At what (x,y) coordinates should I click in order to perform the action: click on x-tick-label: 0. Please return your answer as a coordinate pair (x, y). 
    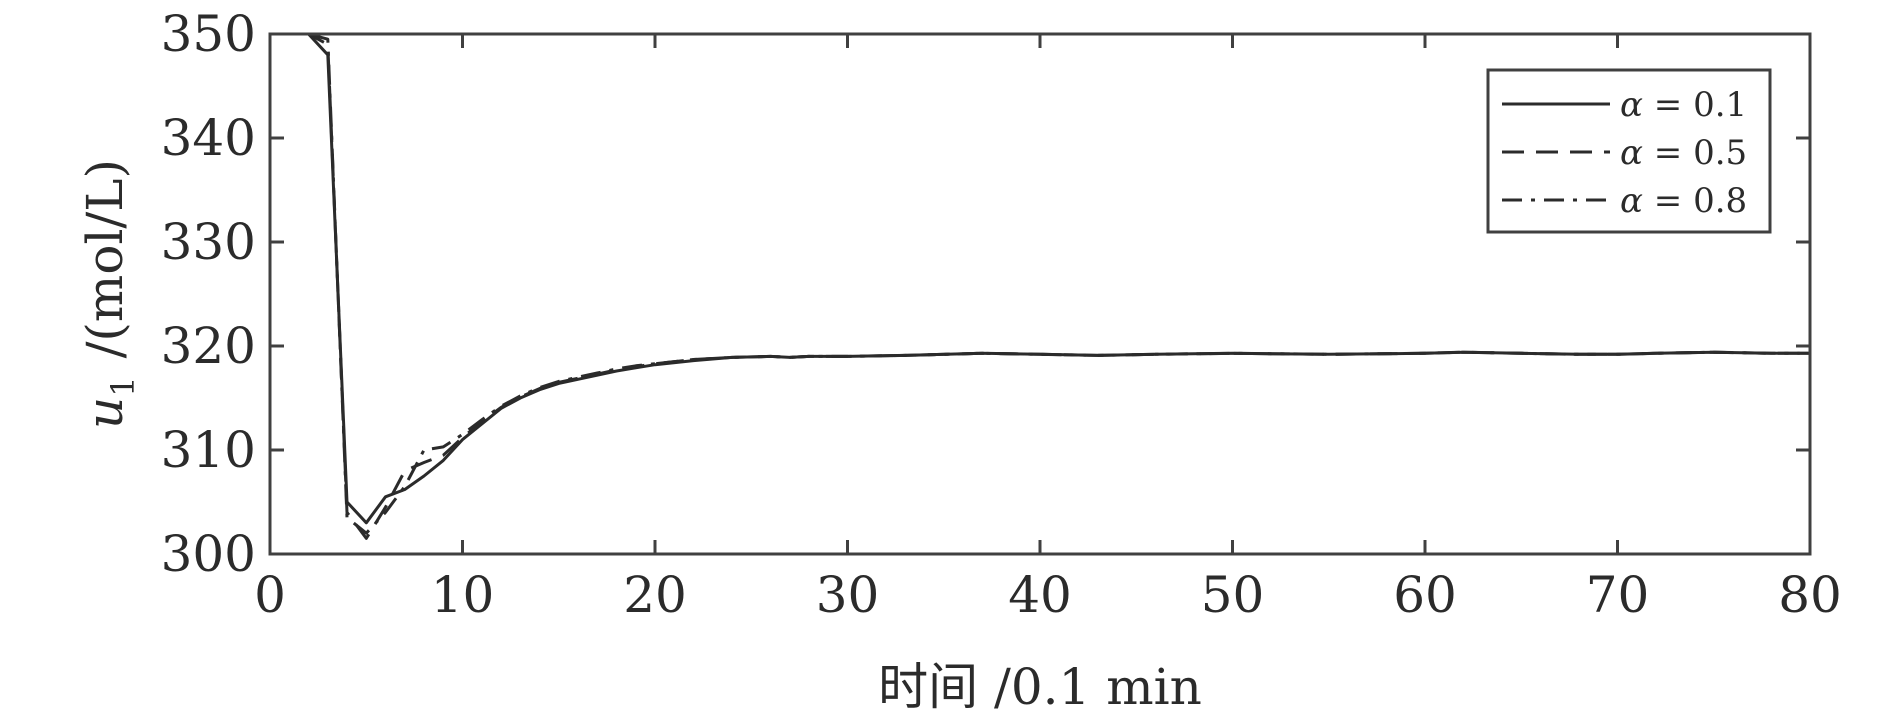
    Looking at the image, I should click on (270, 595).